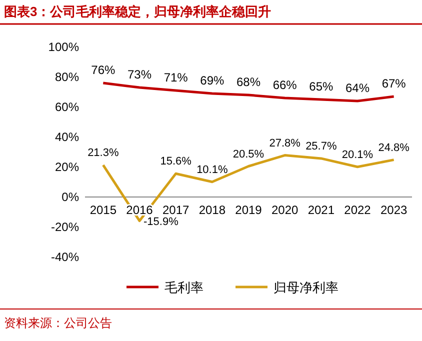 Image resolution: width=422 pixels, height=341 pixels. Describe the element at coordinates (66, 137) in the screenshot. I see `ytick: 40%` at that location.